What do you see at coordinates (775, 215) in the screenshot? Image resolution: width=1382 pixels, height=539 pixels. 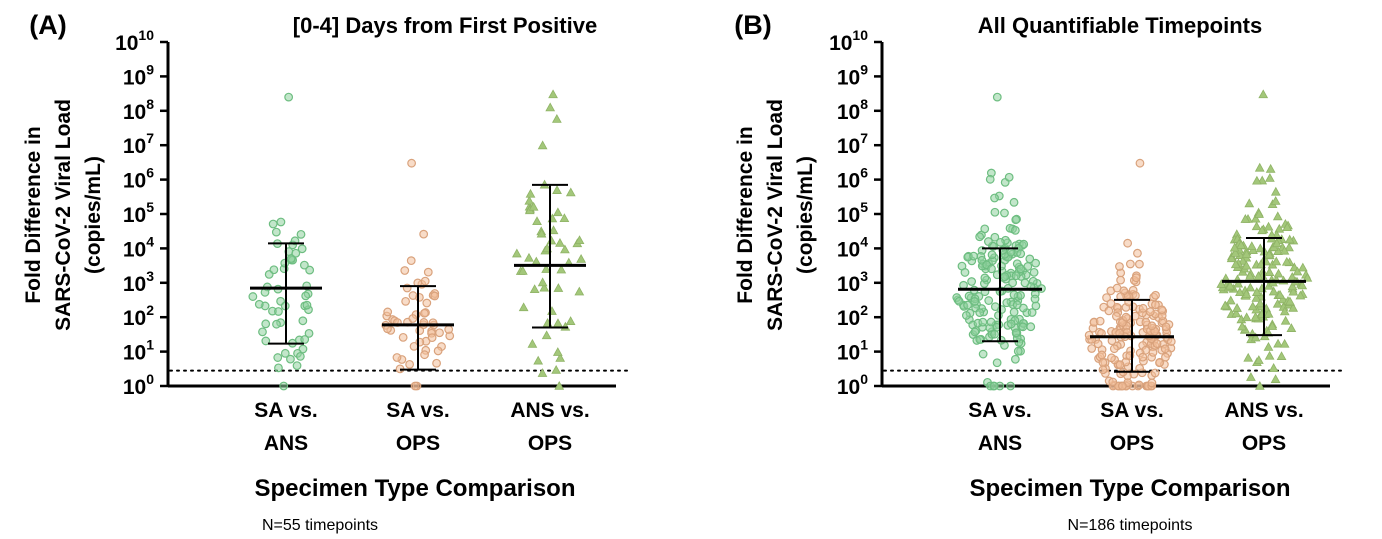 I see `y-axis-label: SARS-CoV-2 Viral Load` at bounding box center [775, 215].